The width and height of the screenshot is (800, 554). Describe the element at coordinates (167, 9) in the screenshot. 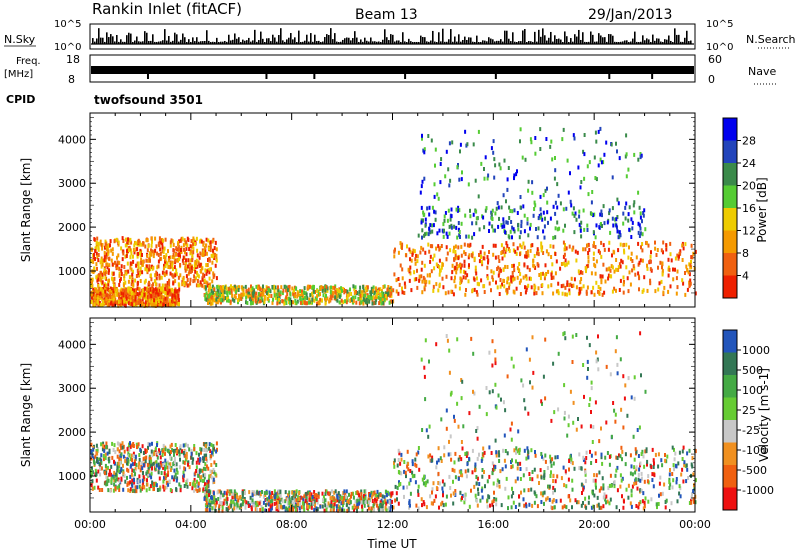

I see `station-title: Rankin Inlet (fitACF)` at that location.